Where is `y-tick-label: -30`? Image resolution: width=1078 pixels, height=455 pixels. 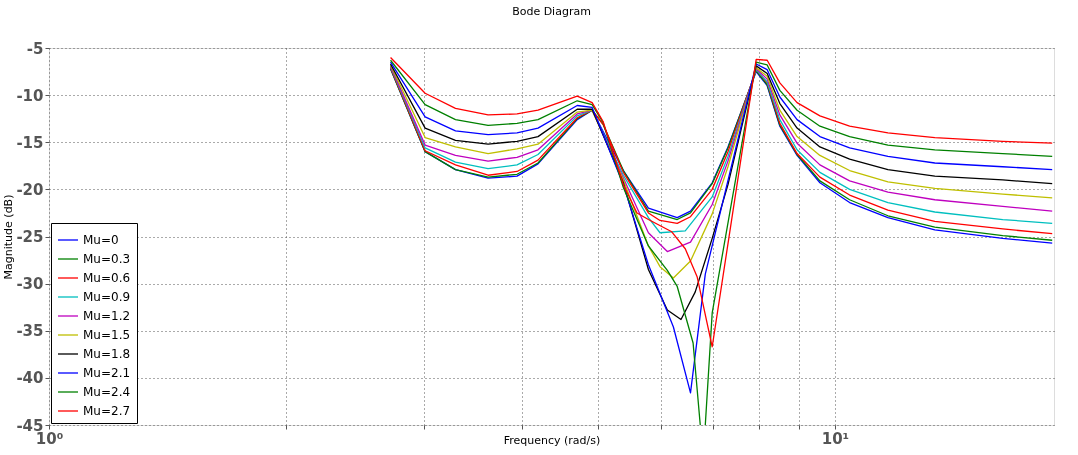
y-tick-label: -30 is located at coordinates (30, 284).